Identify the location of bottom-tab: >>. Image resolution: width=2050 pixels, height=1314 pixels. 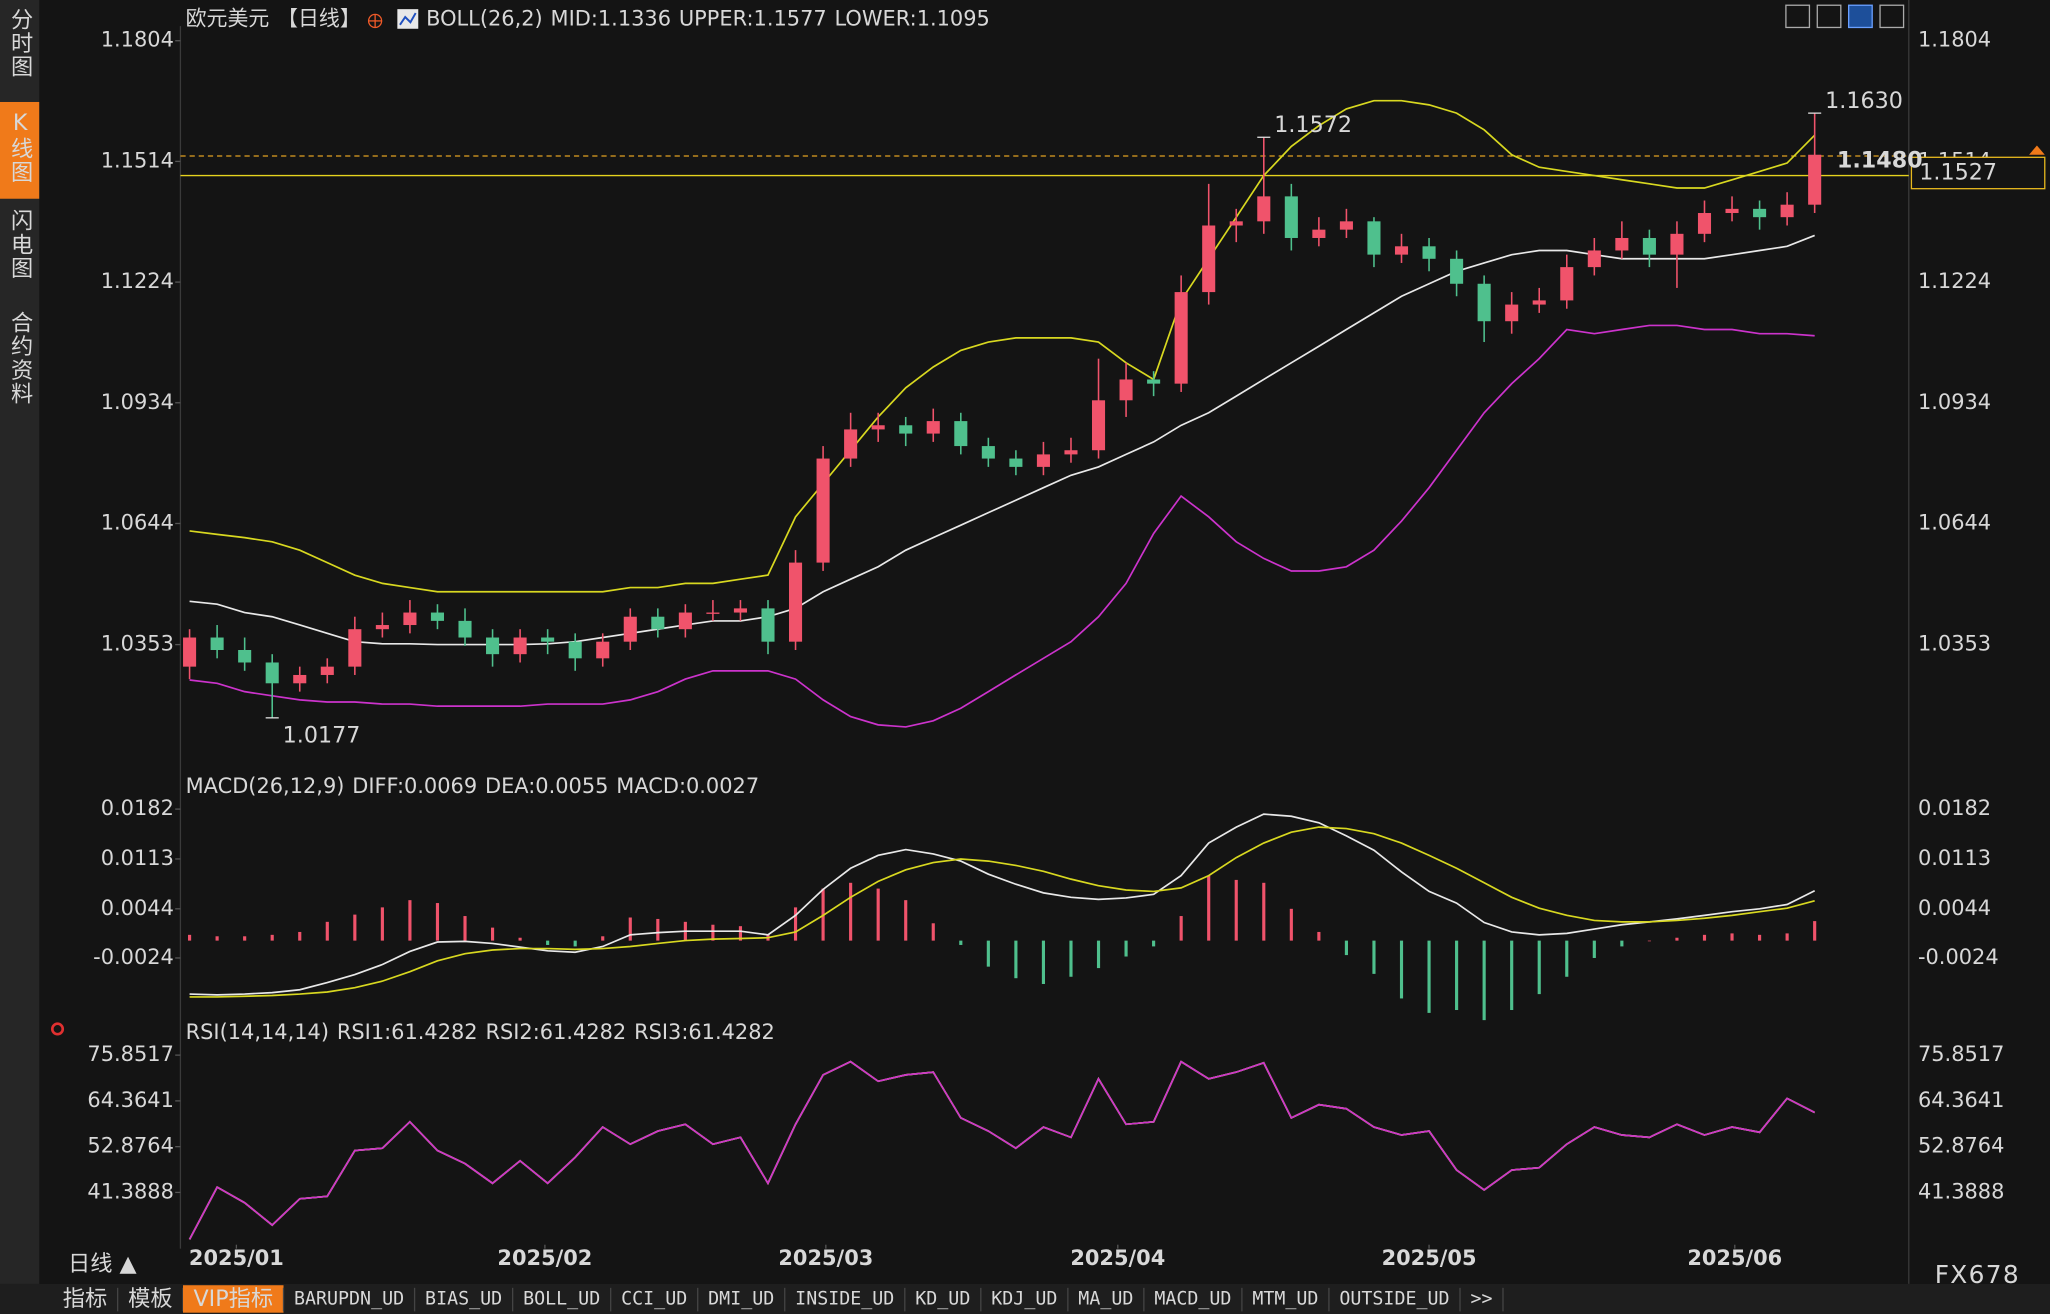
(1481, 1299).